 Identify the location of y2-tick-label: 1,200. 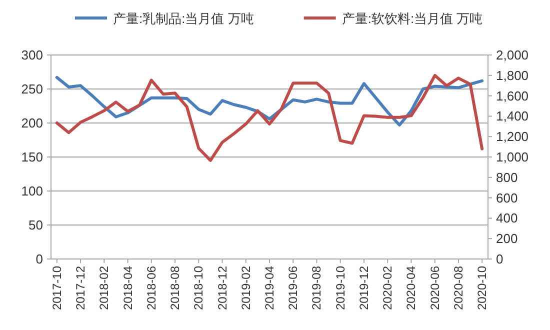
(512, 136).